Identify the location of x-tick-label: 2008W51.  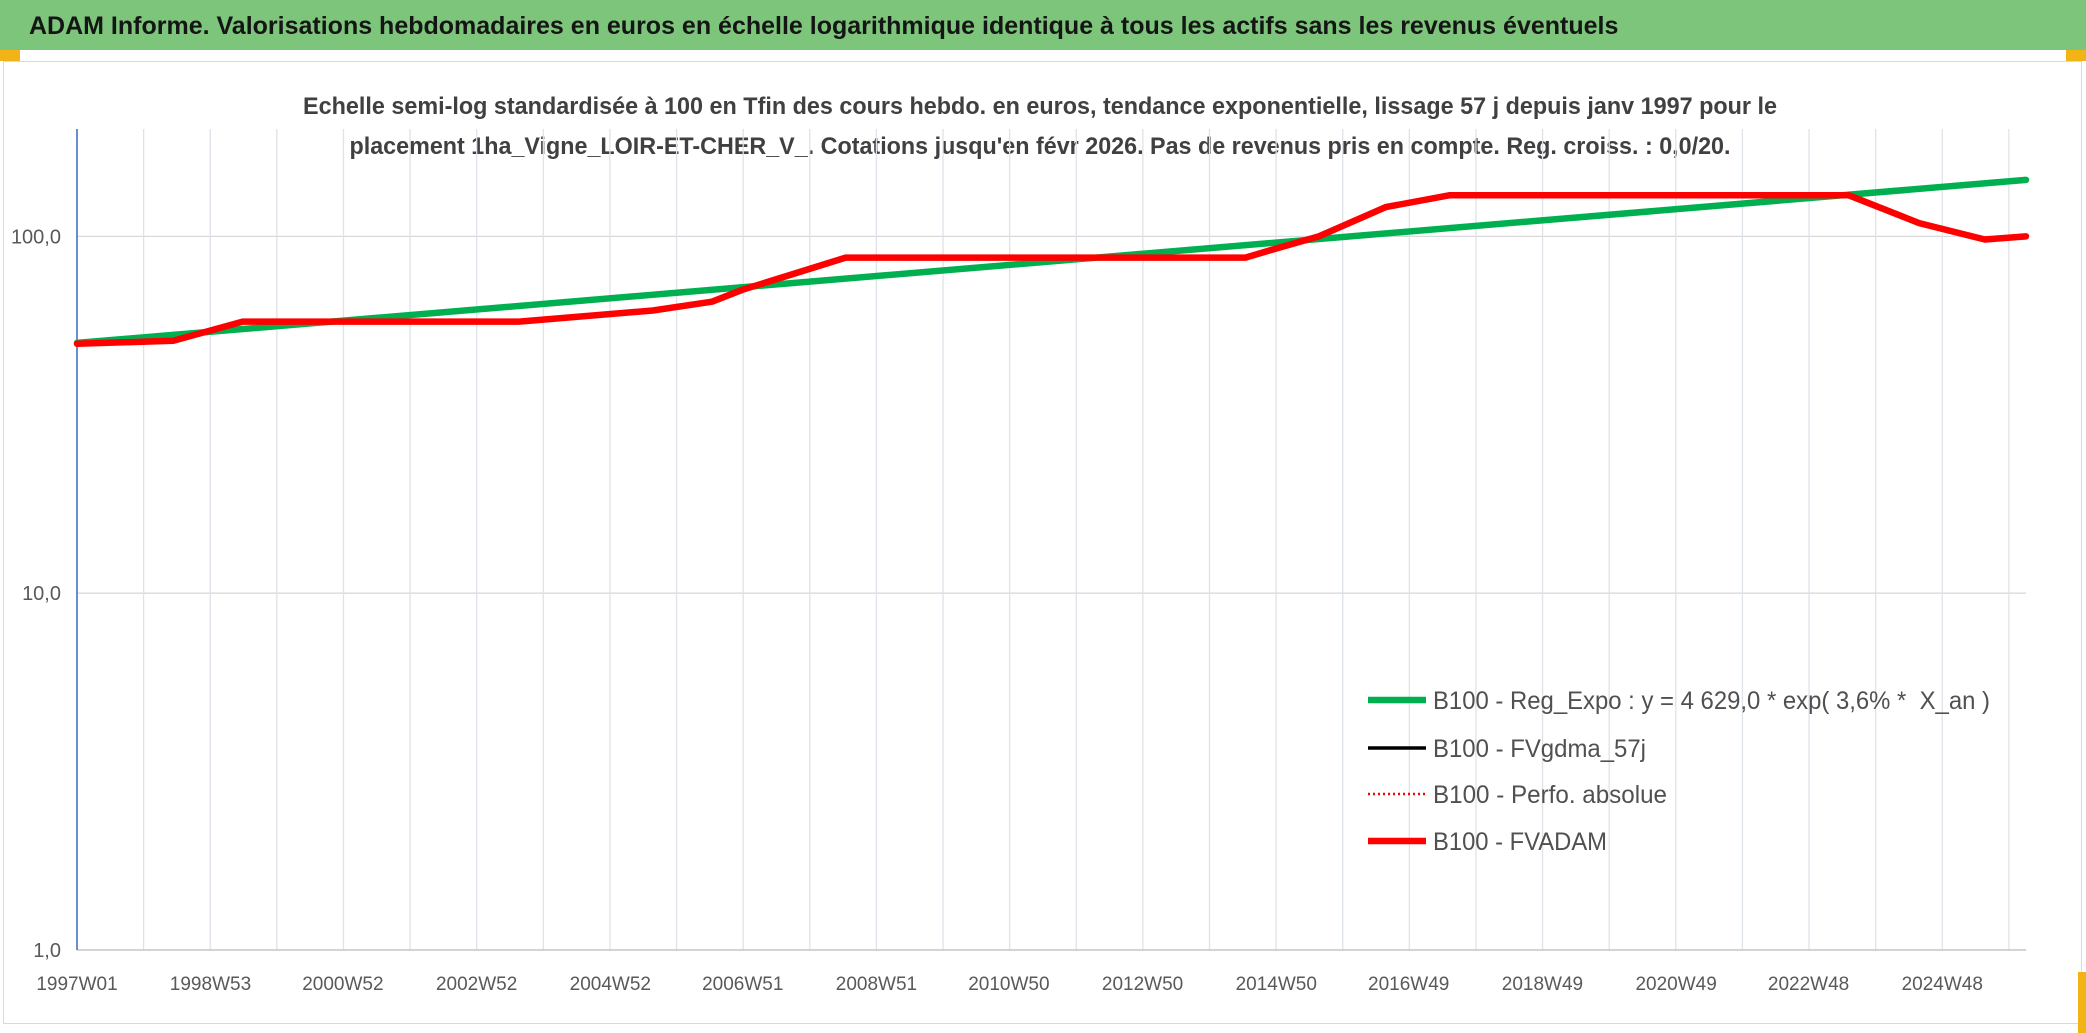
(876, 984).